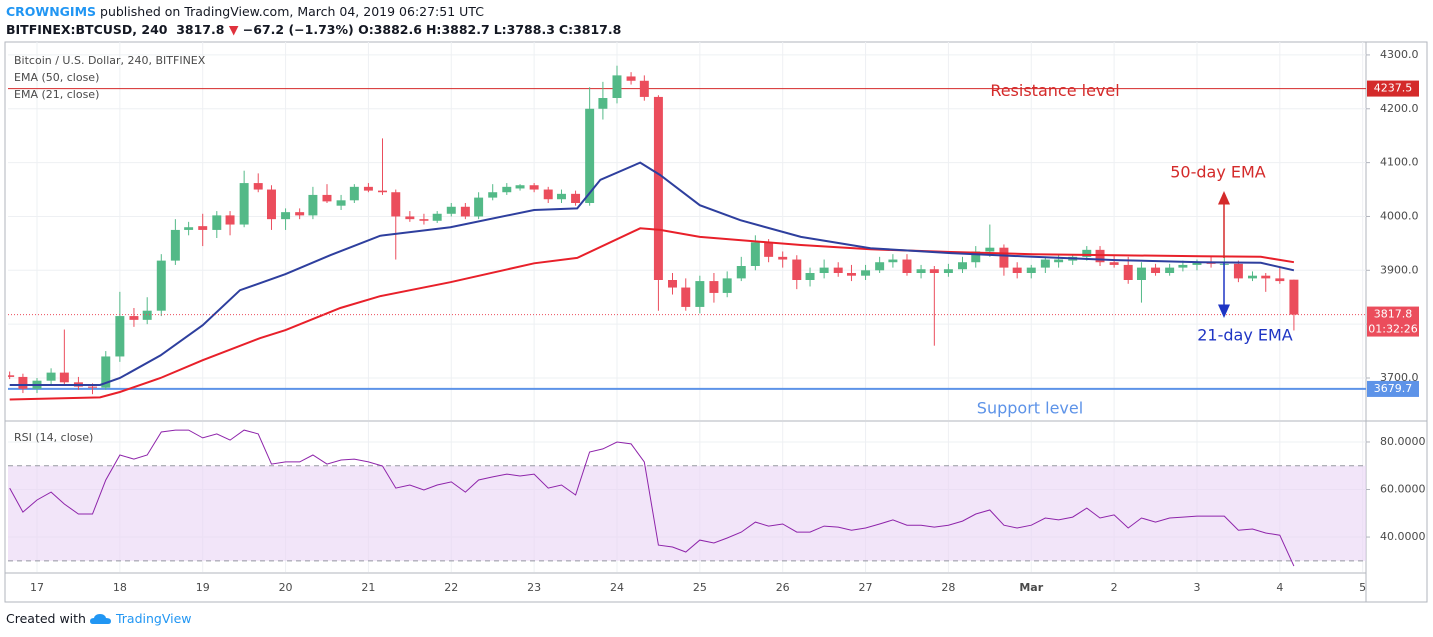  I want to click on created-with: Created with, so click(46, 618).